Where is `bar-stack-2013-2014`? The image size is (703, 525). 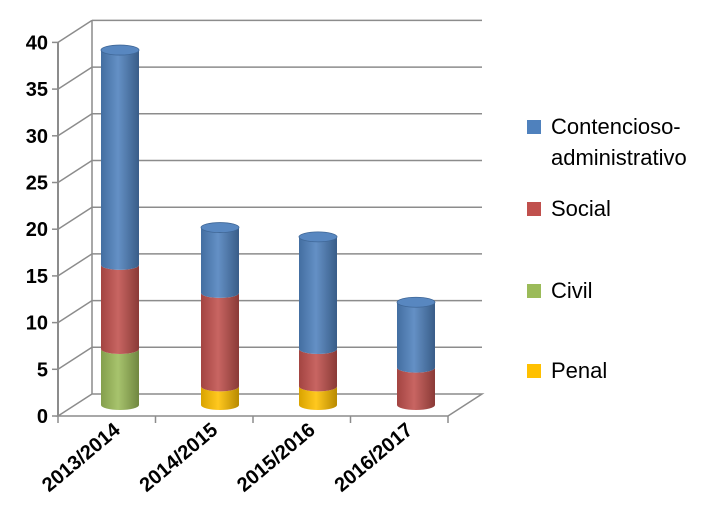 bar-stack-2013-2014 is located at coordinates (120, 227).